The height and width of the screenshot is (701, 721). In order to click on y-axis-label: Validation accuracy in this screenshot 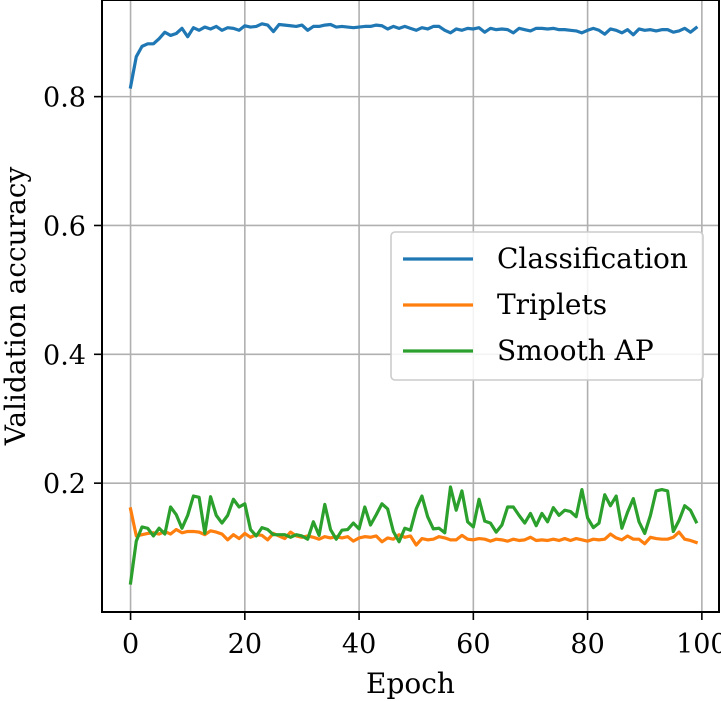, I will do `click(16, 307)`.